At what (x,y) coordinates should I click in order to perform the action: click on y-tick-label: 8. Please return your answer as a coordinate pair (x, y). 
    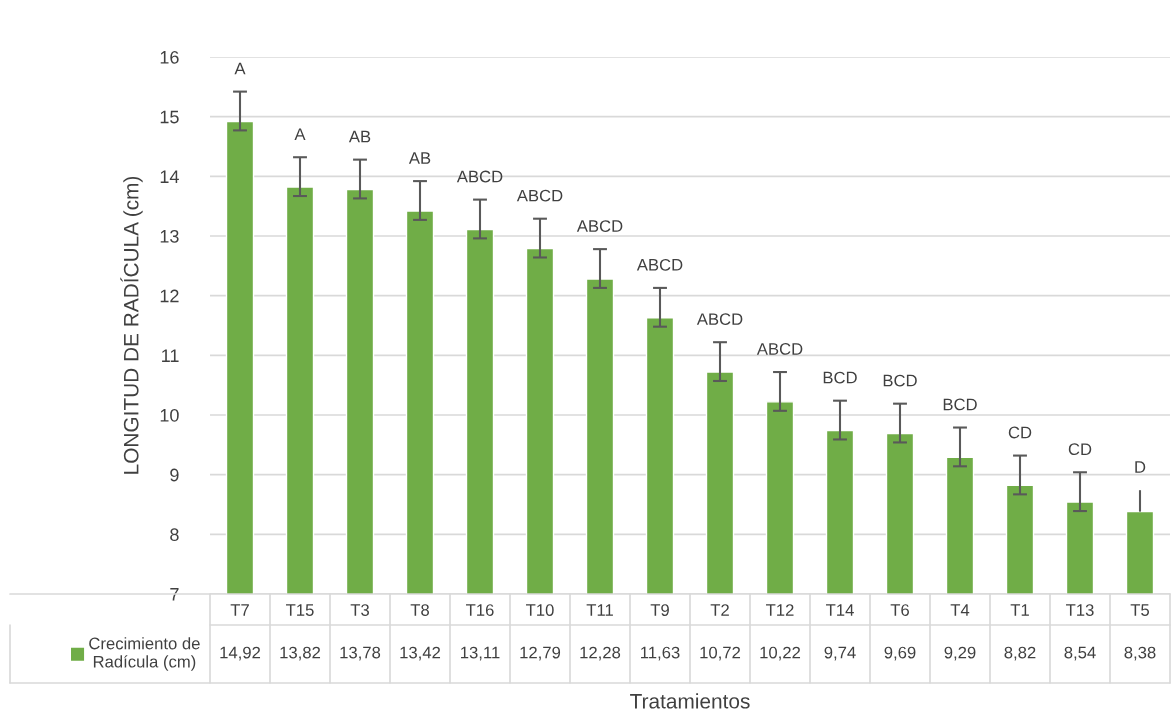
    Looking at the image, I should click on (174, 535).